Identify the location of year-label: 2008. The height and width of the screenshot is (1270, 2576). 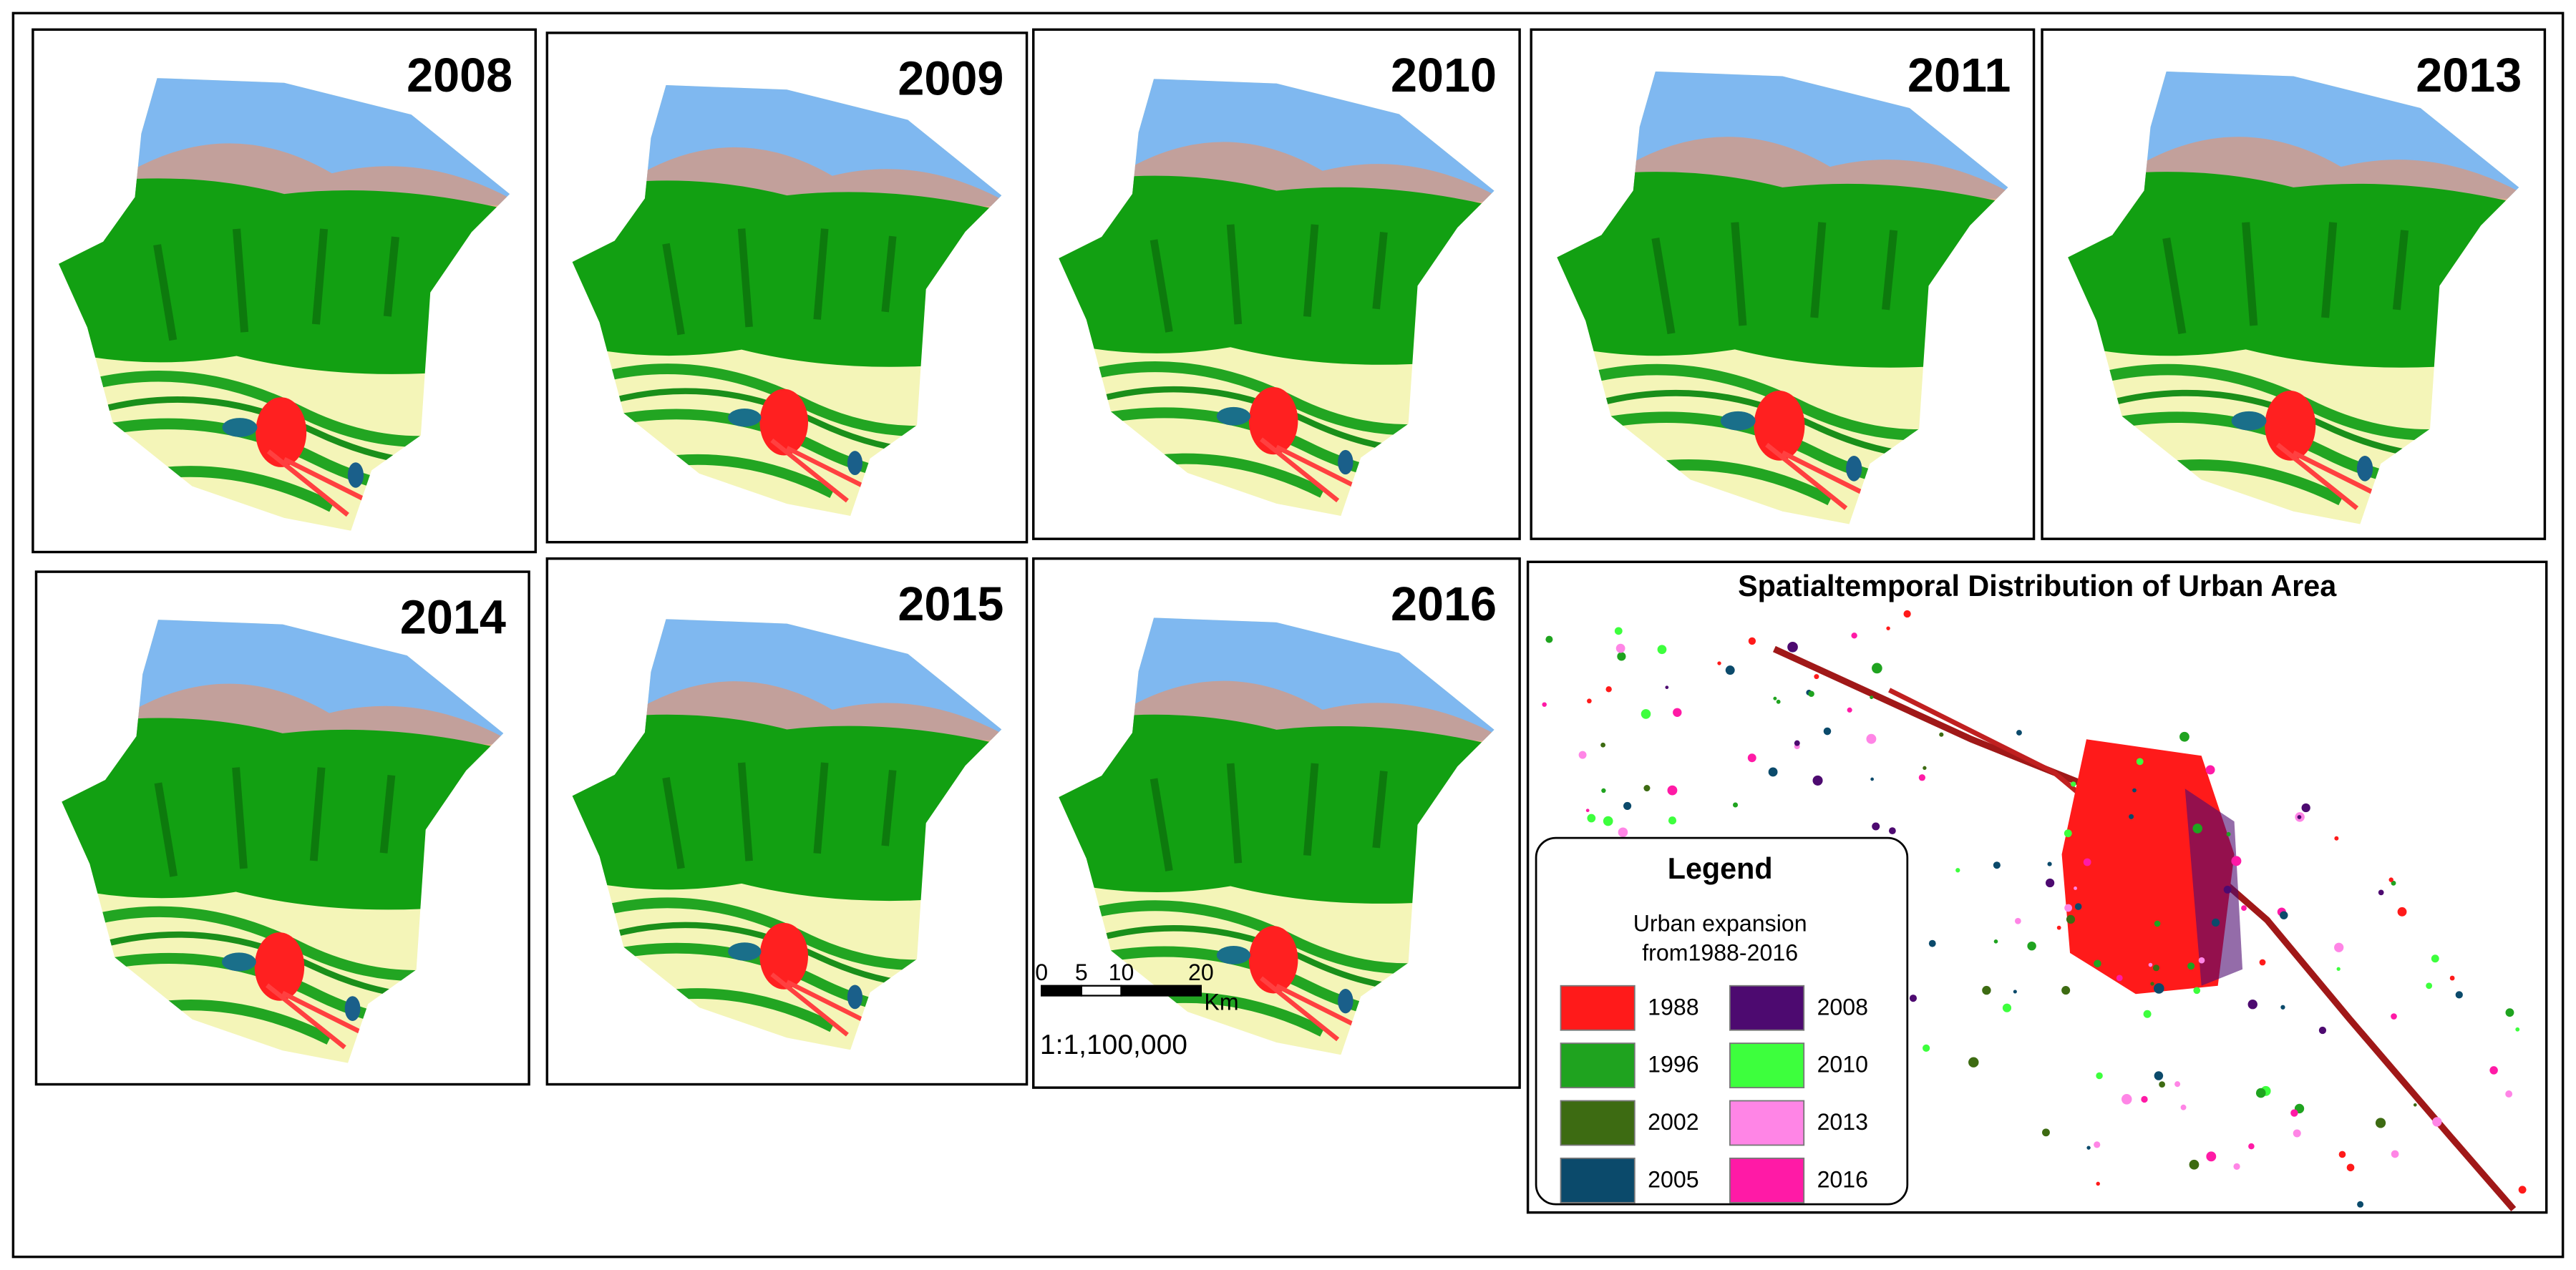
(459, 75).